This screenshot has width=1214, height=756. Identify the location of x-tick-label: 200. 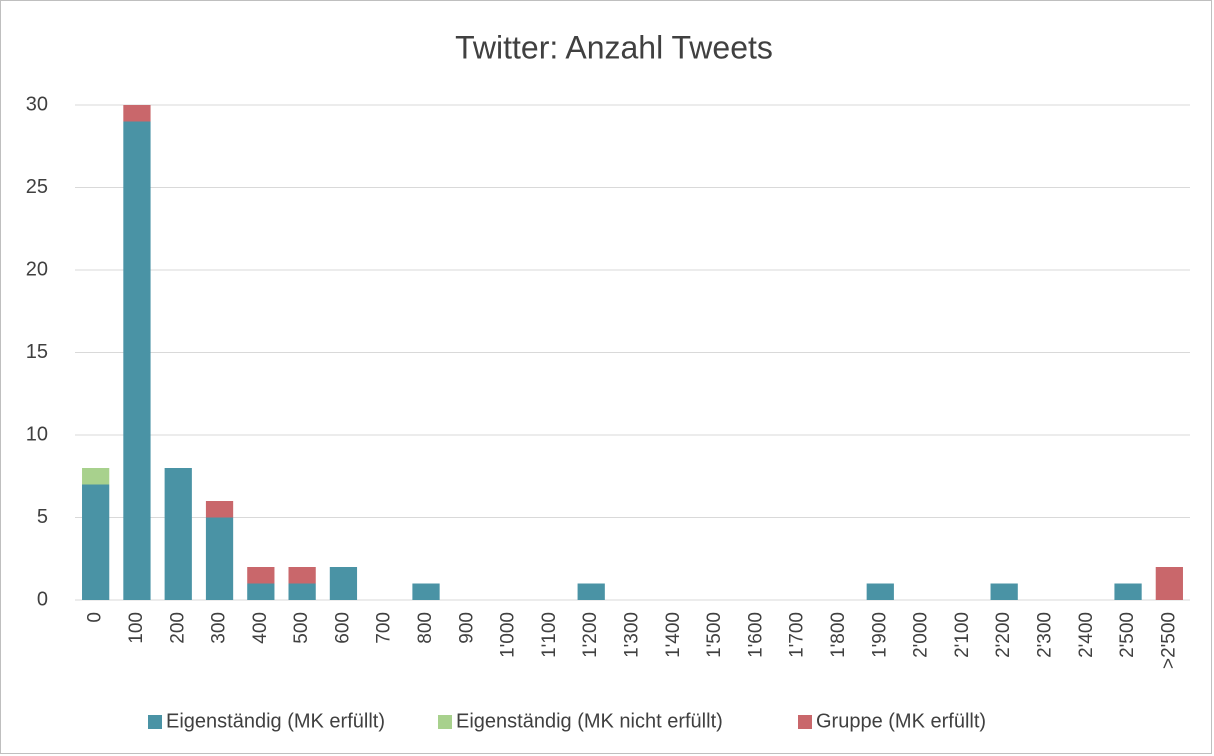
(177, 628).